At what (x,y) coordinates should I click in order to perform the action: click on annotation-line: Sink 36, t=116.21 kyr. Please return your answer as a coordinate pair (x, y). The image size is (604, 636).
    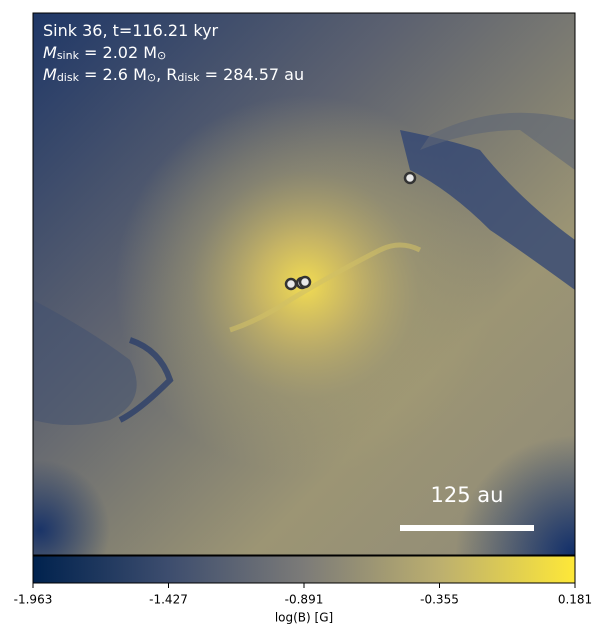
    Looking at the image, I should click on (131, 30).